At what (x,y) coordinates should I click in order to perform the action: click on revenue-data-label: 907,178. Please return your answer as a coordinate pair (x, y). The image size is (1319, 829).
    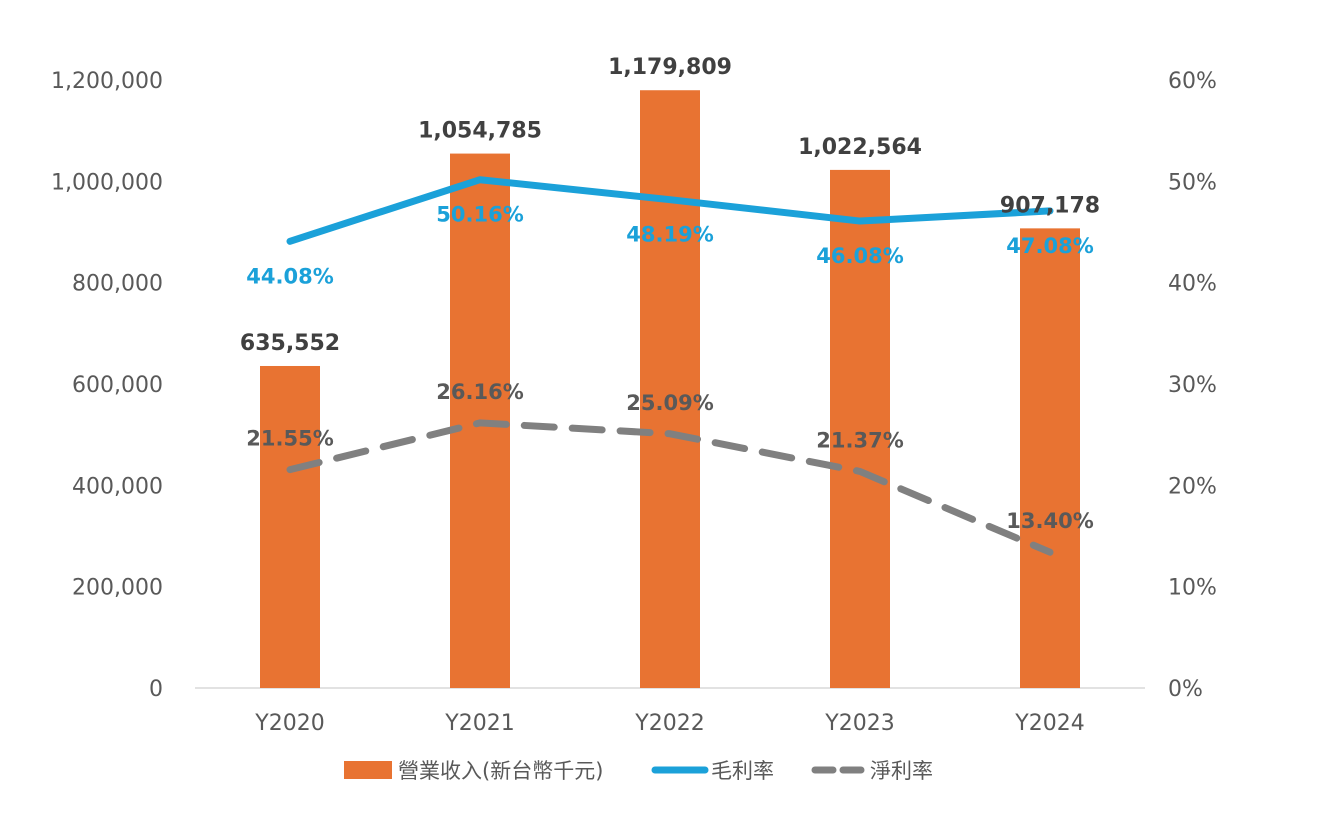
    Looking at the image, I should click on (1050, 205).